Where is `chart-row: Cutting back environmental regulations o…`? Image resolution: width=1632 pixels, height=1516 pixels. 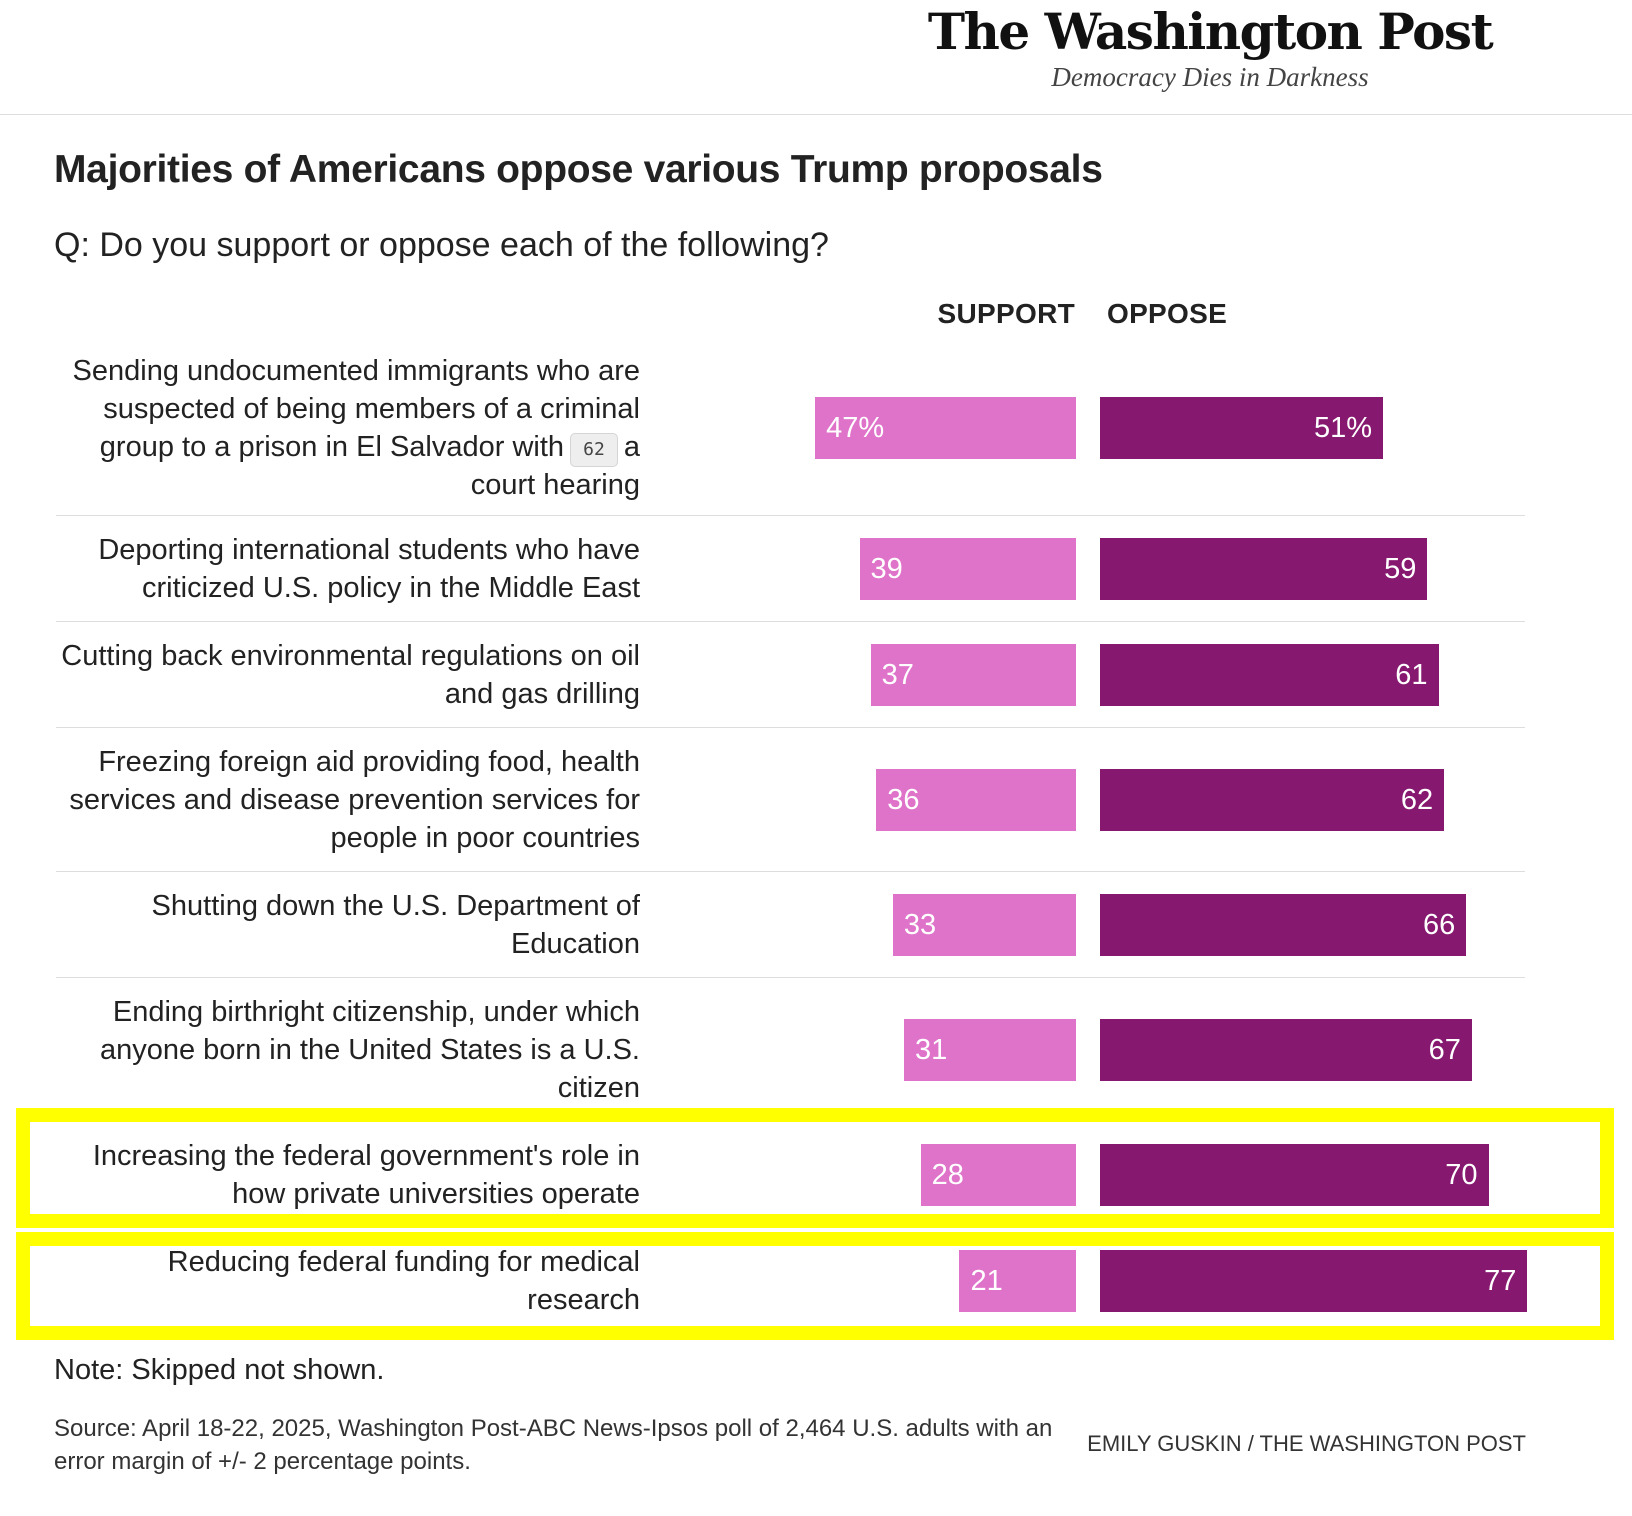
chart-row: Cutting back environmental regulations o… is located at coordinates (790, 675).